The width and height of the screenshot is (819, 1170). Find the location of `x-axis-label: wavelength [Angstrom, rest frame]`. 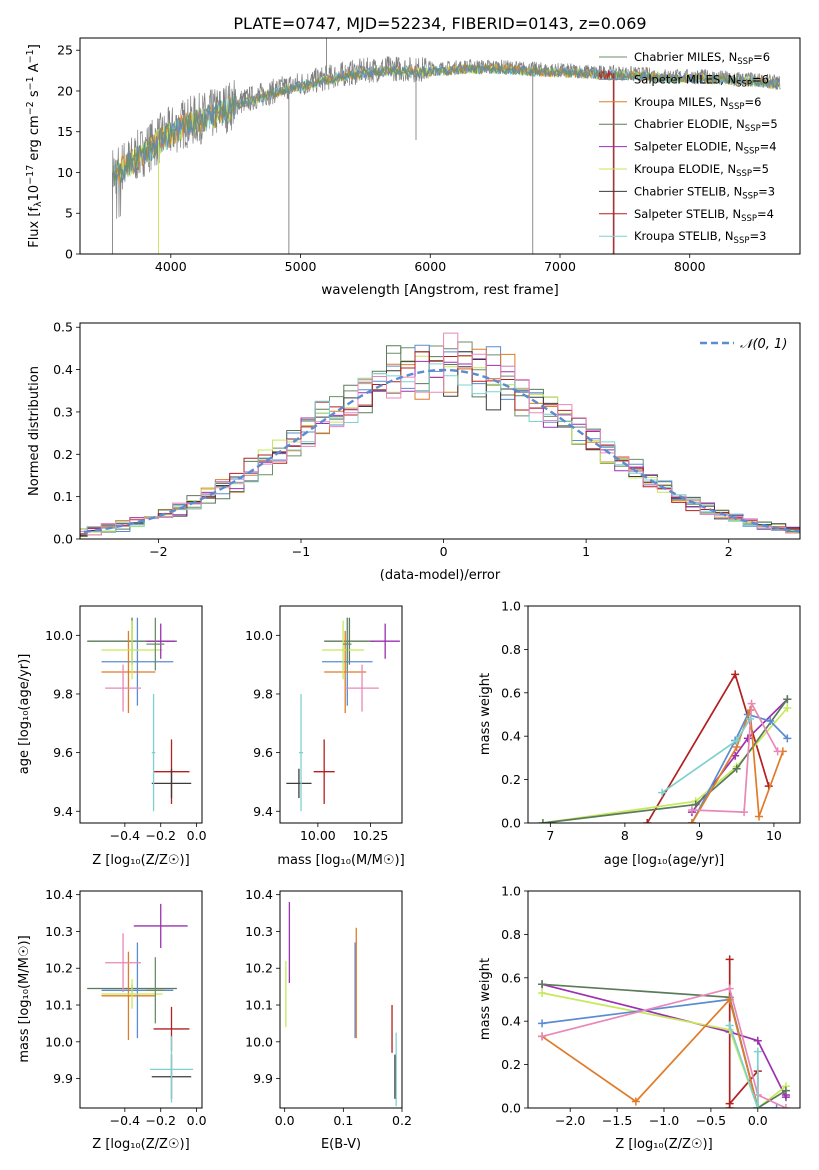

x-axis-label: wavelength [Angstrom, rest frame] is located at coordinates (440, 290).